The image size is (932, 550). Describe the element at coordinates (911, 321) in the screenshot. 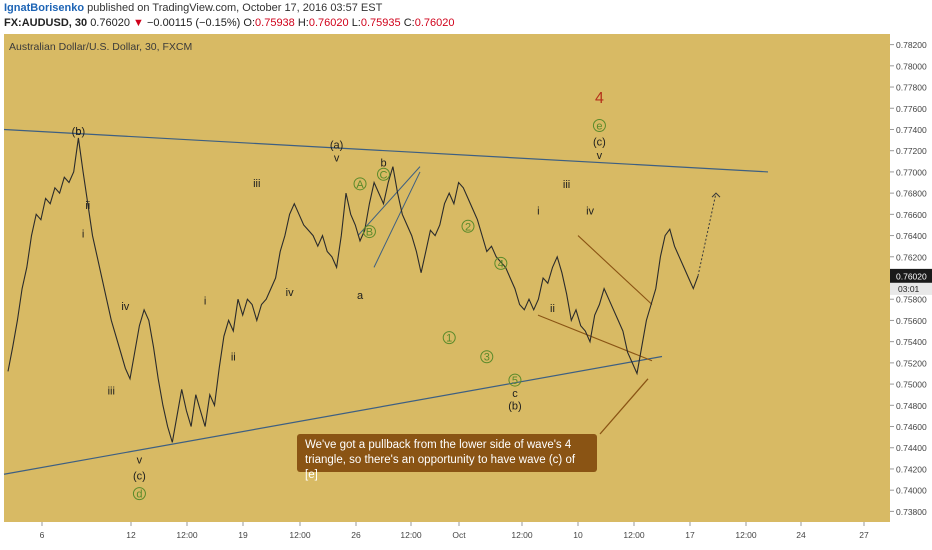

I see `y-tick-label: 0.75600` at that location.